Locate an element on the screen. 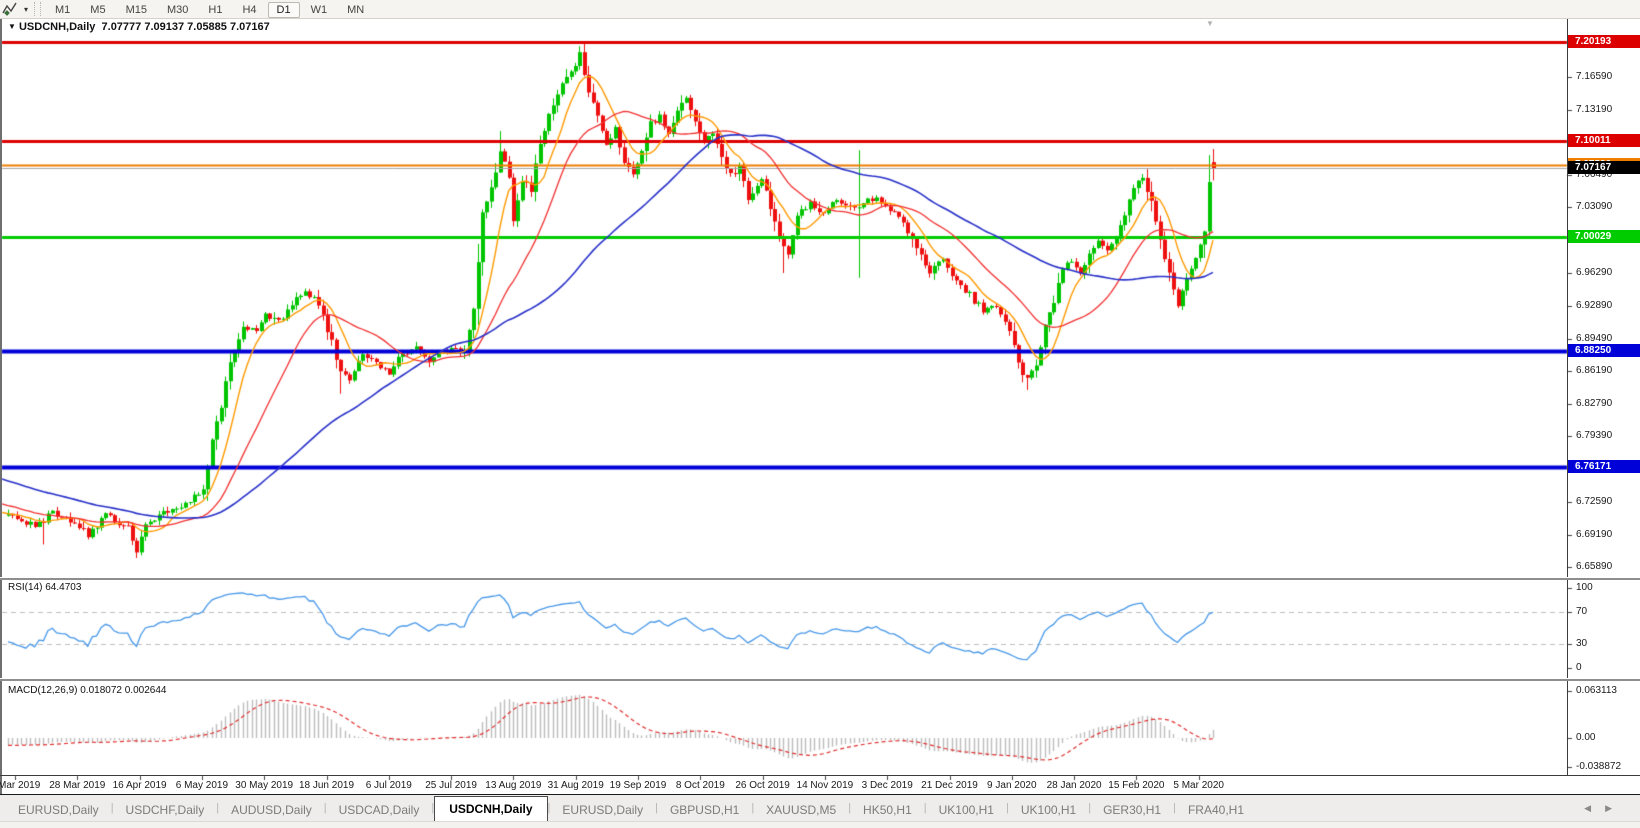 The width and height of the screenshot is (1640, 828). tab-scroll-left-icon: ◀ is located at coordinates (1595, 808).